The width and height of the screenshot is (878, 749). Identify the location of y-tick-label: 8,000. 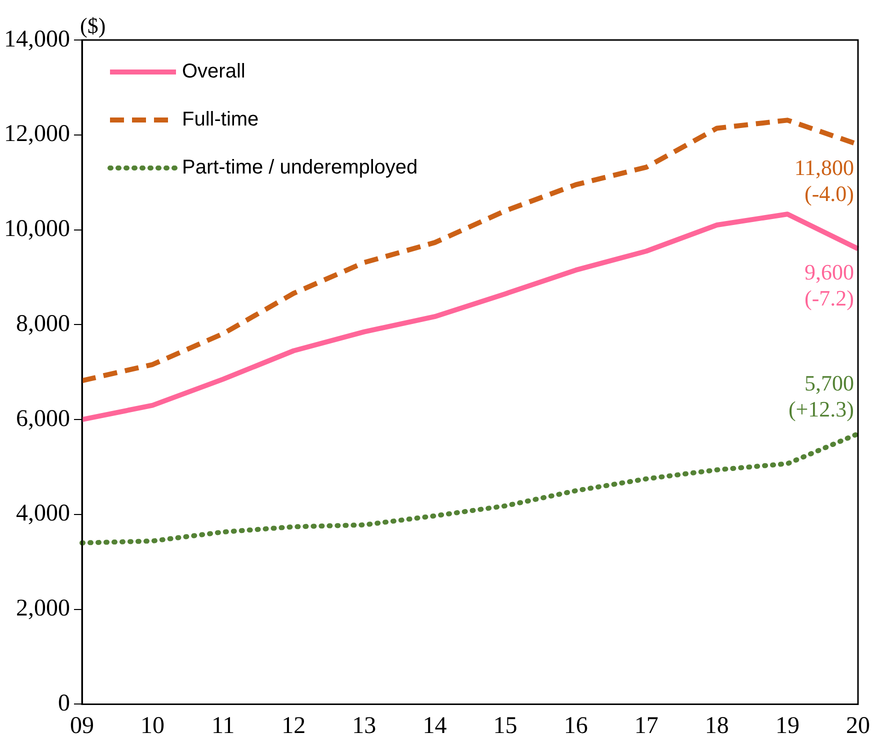
(43, 323).